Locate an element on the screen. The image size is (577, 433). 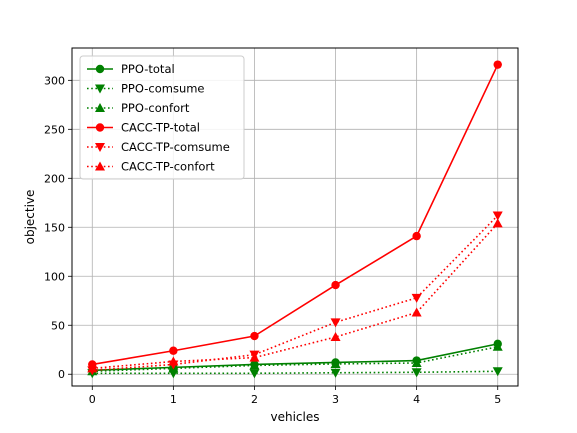
legend-box is located at coordinates (162, 117).